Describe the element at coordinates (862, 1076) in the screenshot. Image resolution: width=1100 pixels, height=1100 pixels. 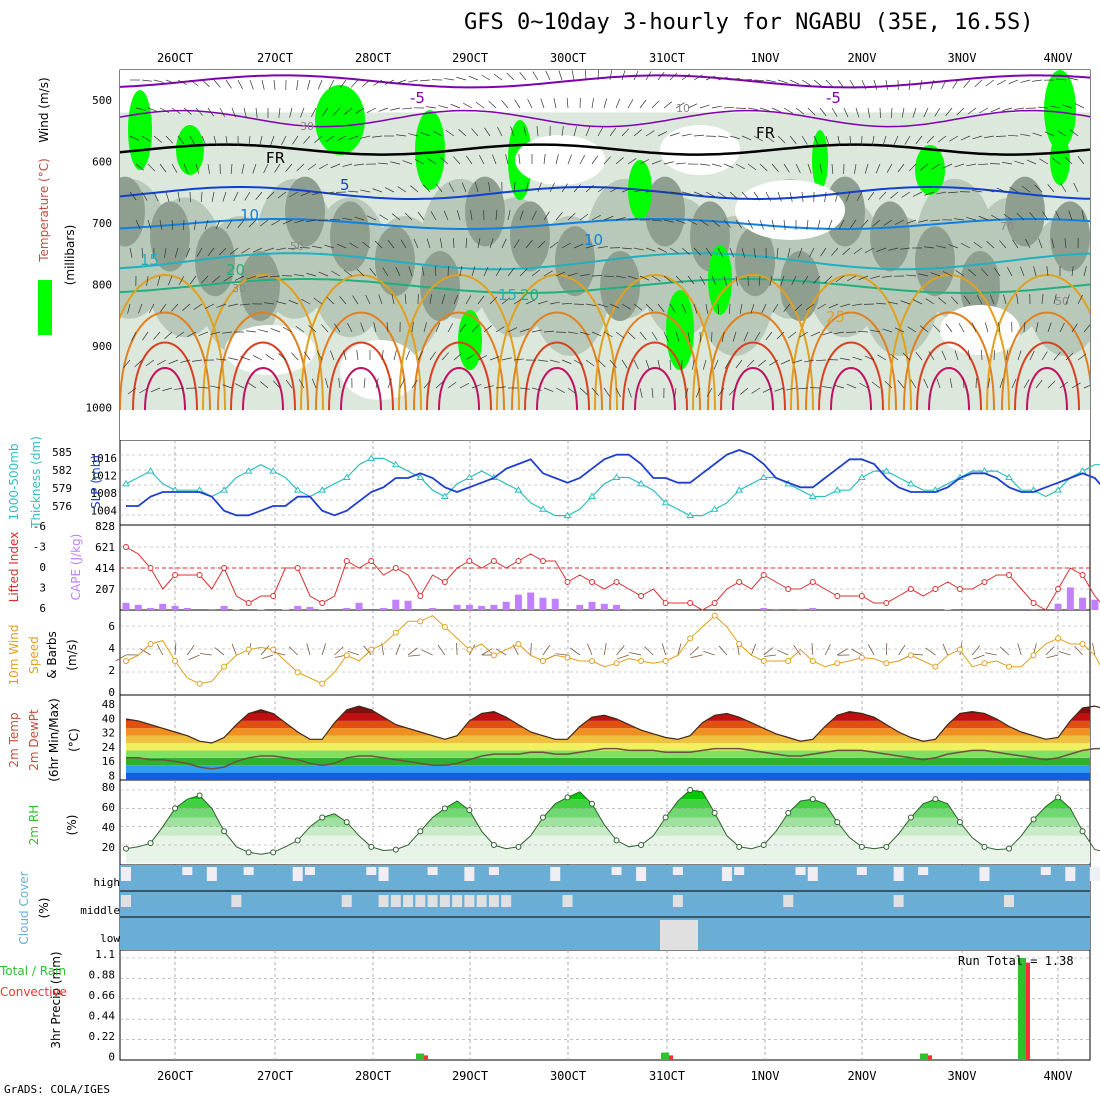
I see `bottom-date-tick: 2NOV` at that location.